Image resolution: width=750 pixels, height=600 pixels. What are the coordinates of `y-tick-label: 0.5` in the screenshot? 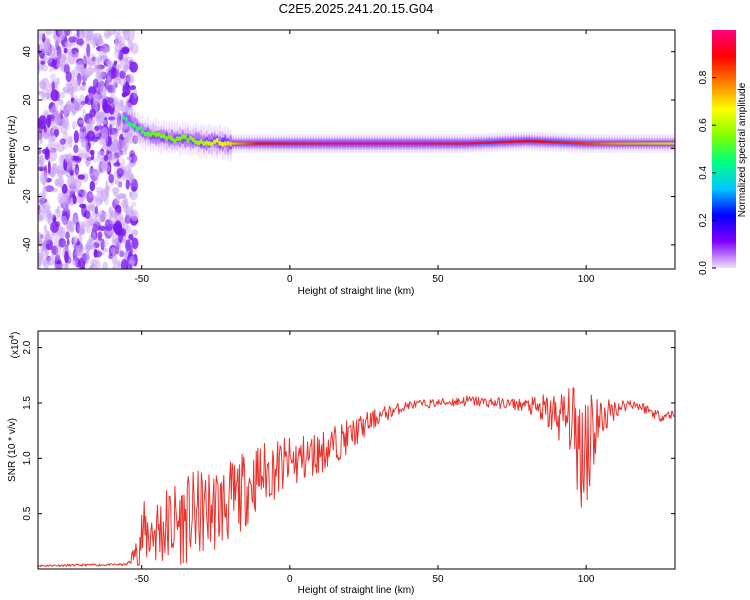 It's located at (27, 513).